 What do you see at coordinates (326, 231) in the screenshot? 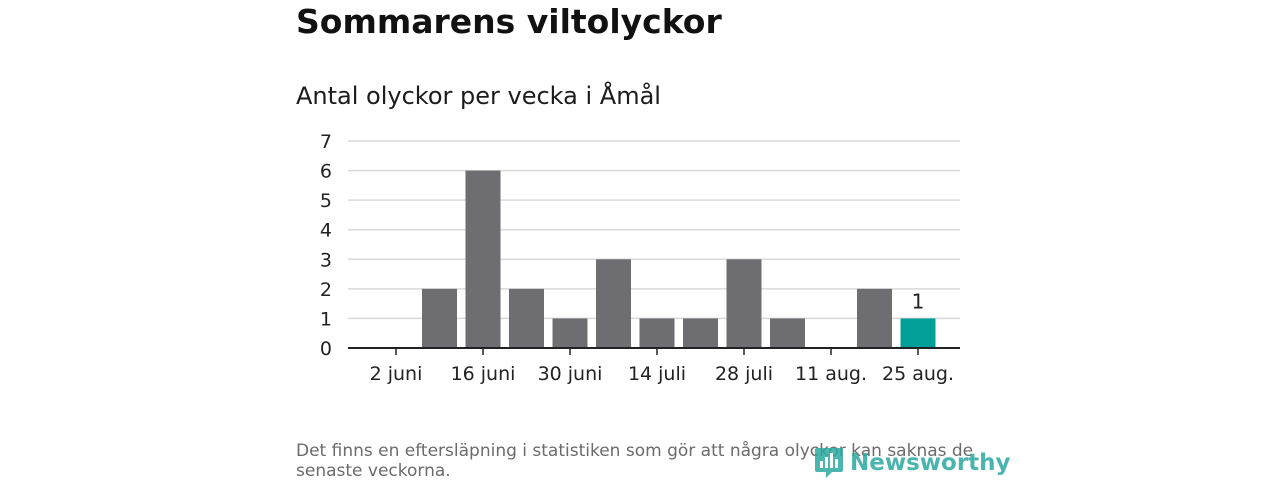
I see `y-tick-label: 4` at bounding box center [326, 231].